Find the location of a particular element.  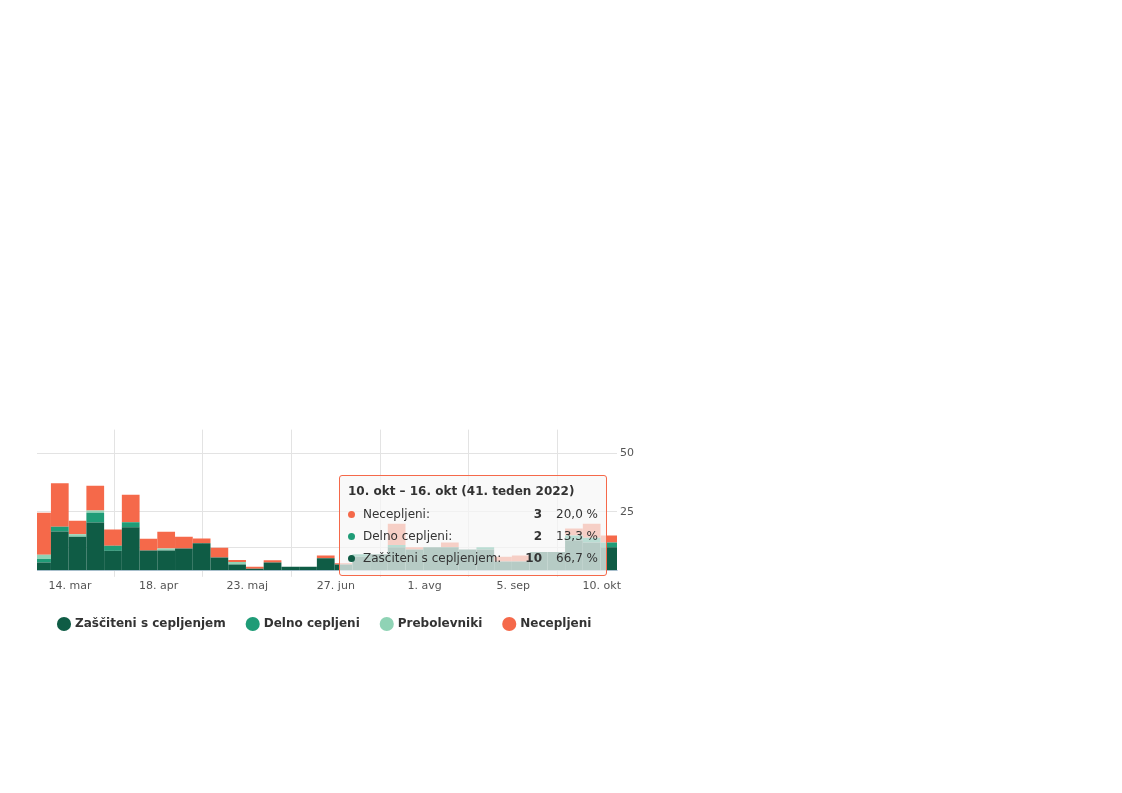

x-tick-label: 23. maj is located at coordinates (247, 586).